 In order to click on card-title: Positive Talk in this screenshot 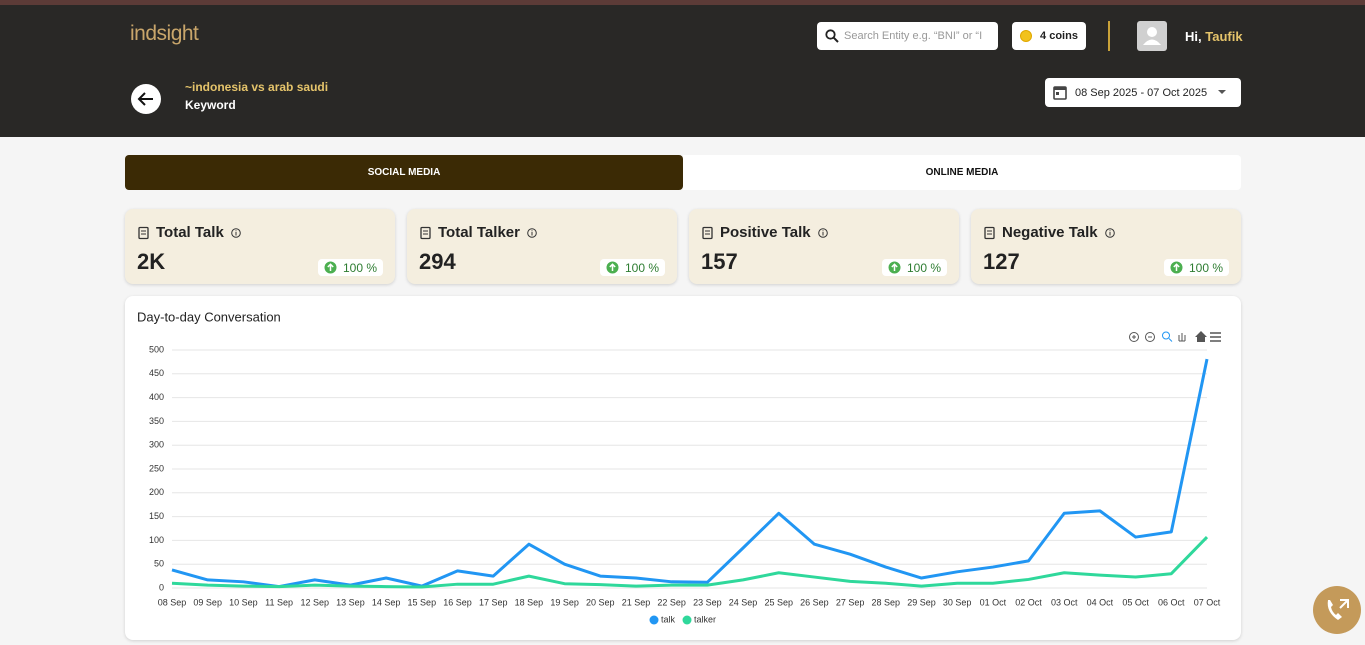, I will do `click(765, 232)`.